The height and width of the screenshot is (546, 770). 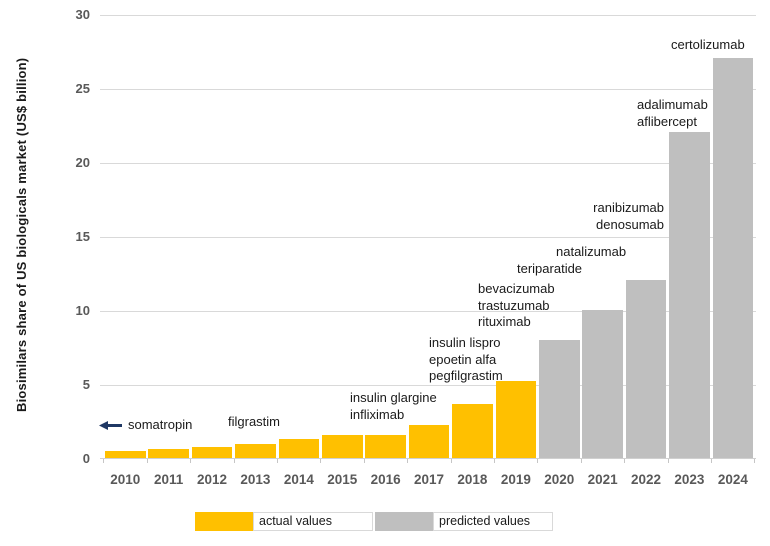 What do you see at coordinates (559, 479) in the screenshot?
I see `year-label-2020: 2020` at bounding box center [559, 479].